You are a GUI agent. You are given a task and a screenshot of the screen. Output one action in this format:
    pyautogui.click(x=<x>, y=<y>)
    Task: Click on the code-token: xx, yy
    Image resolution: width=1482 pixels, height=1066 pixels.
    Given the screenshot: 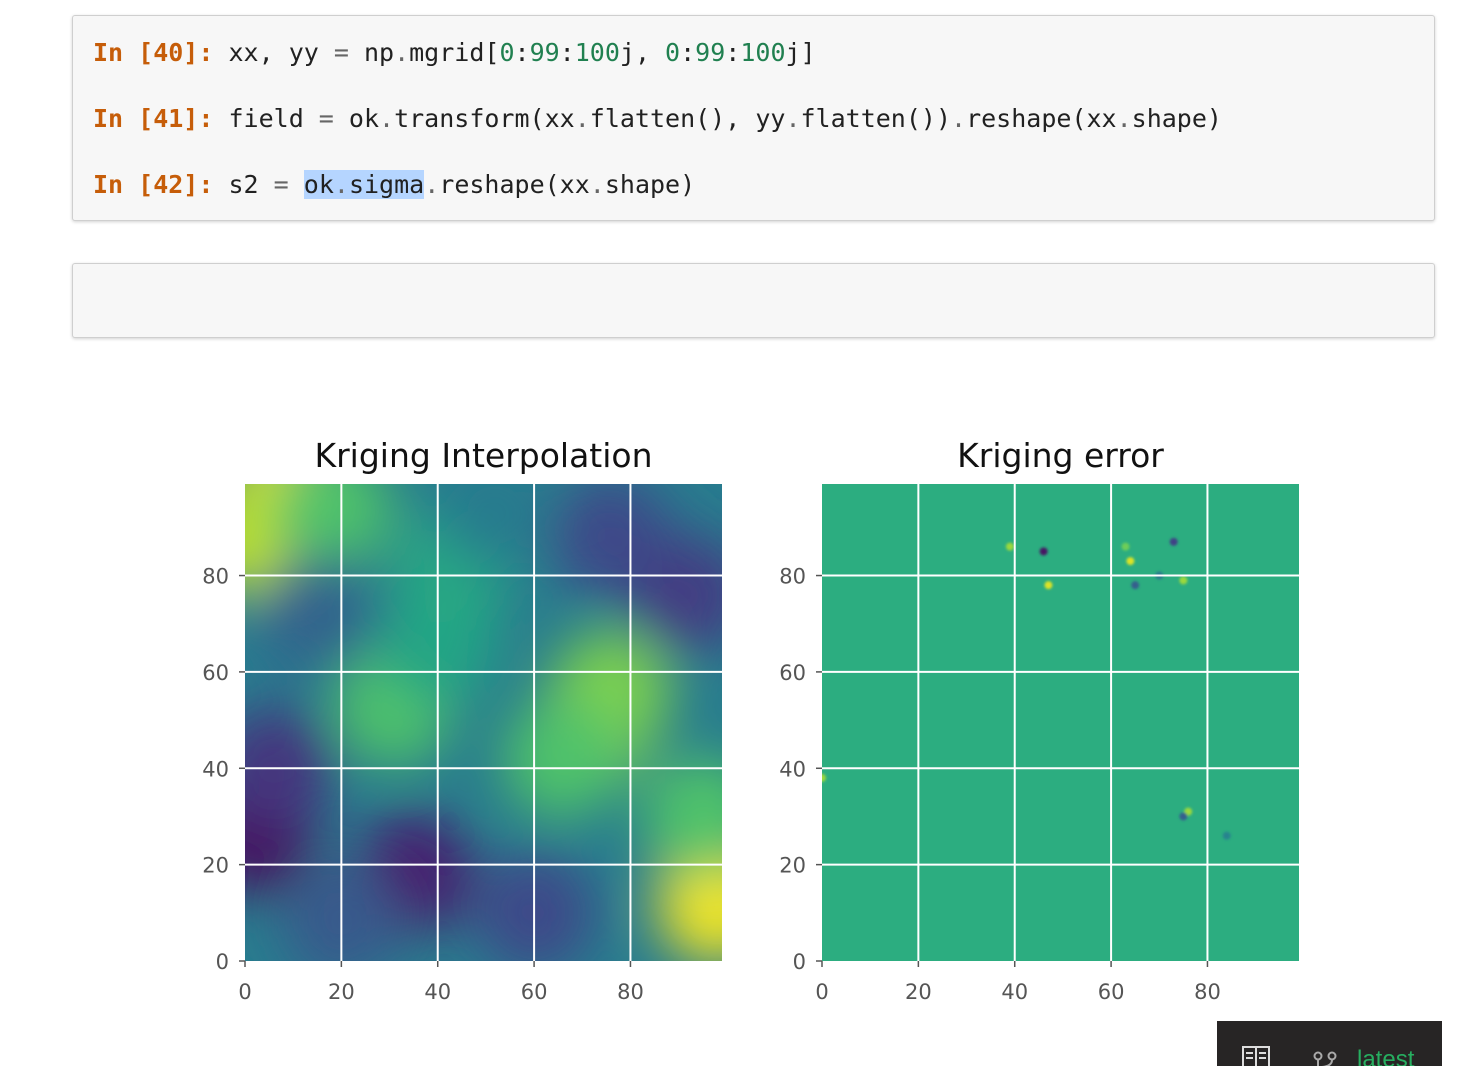 What is the action you would take?
    pyautogui.click(x=281, y=52)
    